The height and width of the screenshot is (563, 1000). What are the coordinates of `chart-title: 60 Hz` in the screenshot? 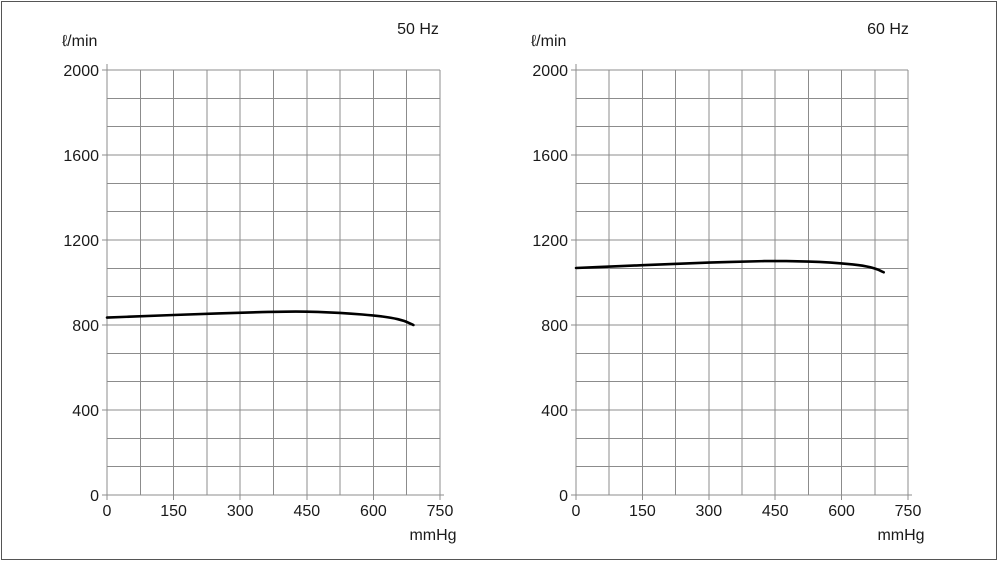 It's located at (888, 29).